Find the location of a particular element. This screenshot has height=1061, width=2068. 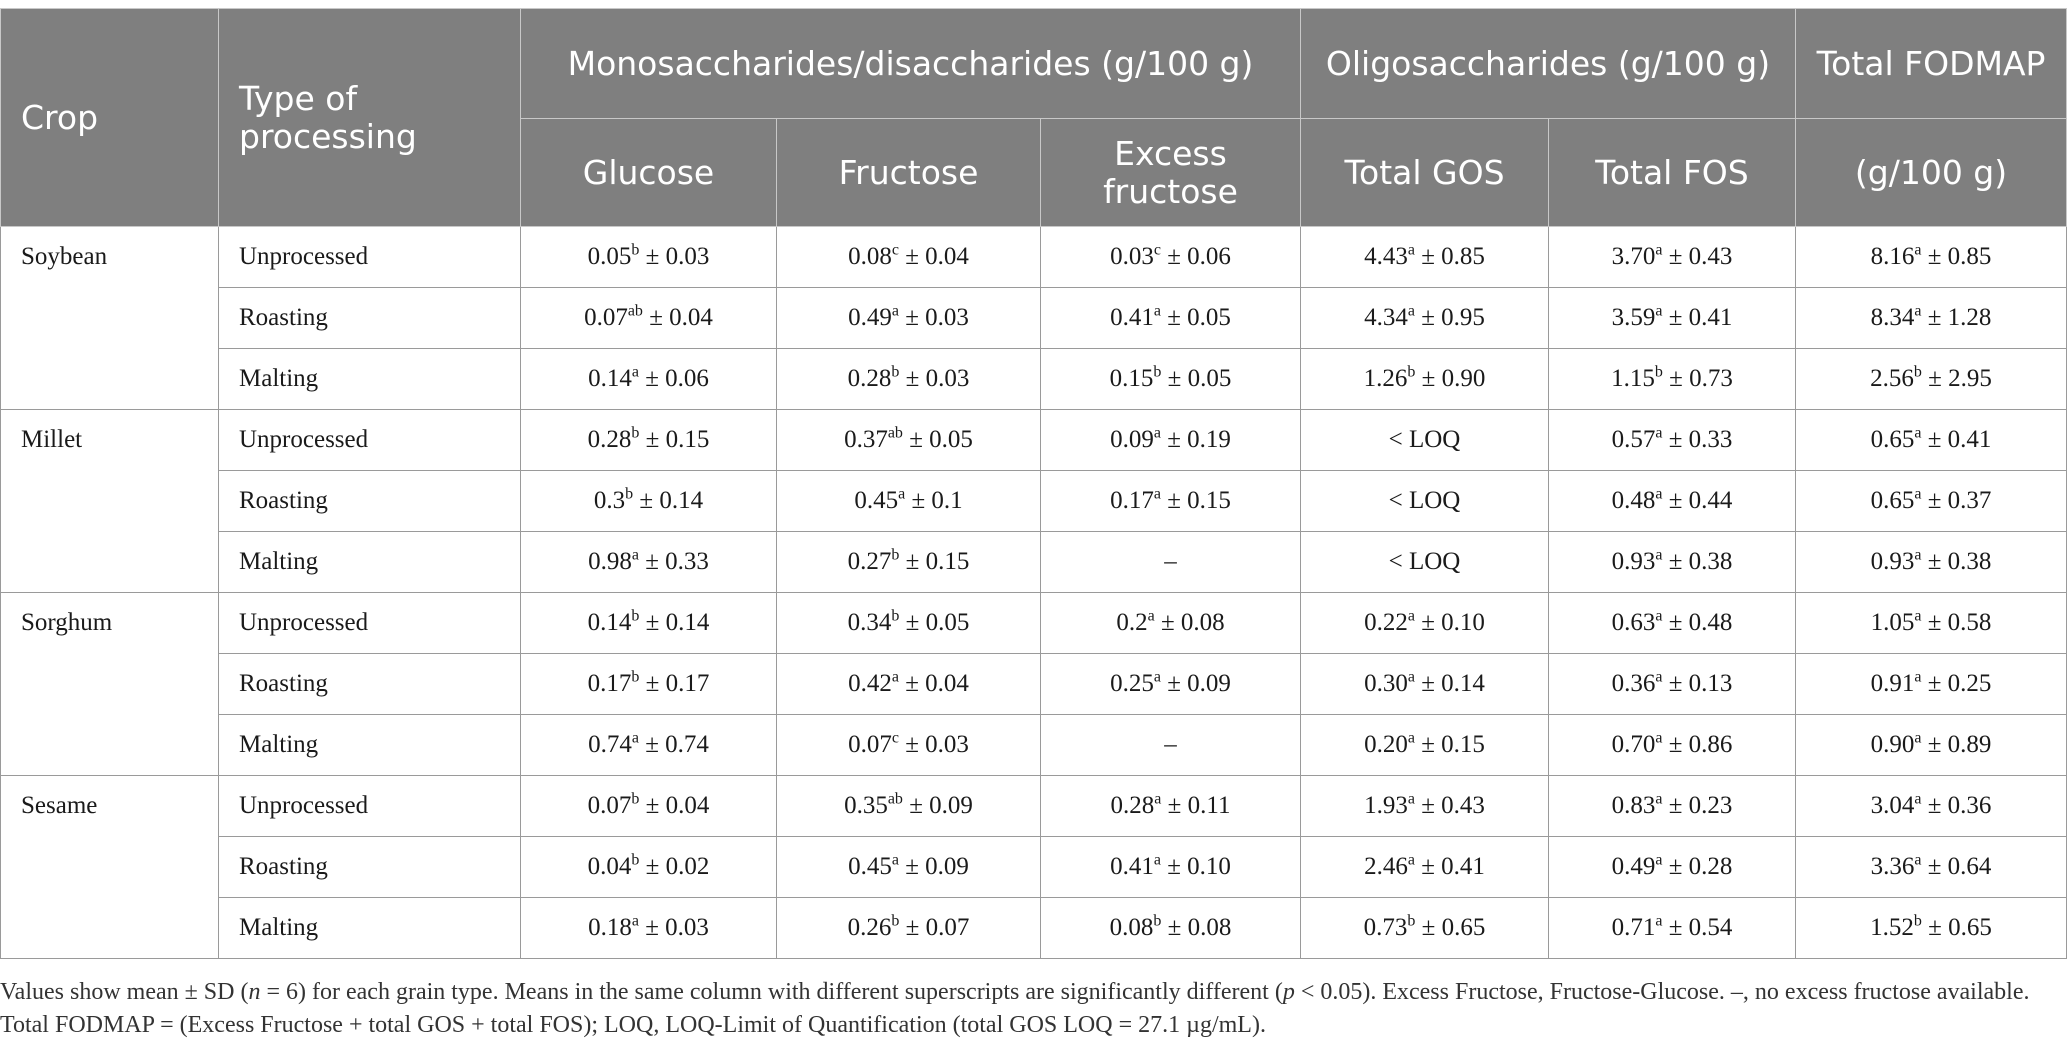

total-cell: 0.65a ± 0.37 is located at coordinates (1931, 501).